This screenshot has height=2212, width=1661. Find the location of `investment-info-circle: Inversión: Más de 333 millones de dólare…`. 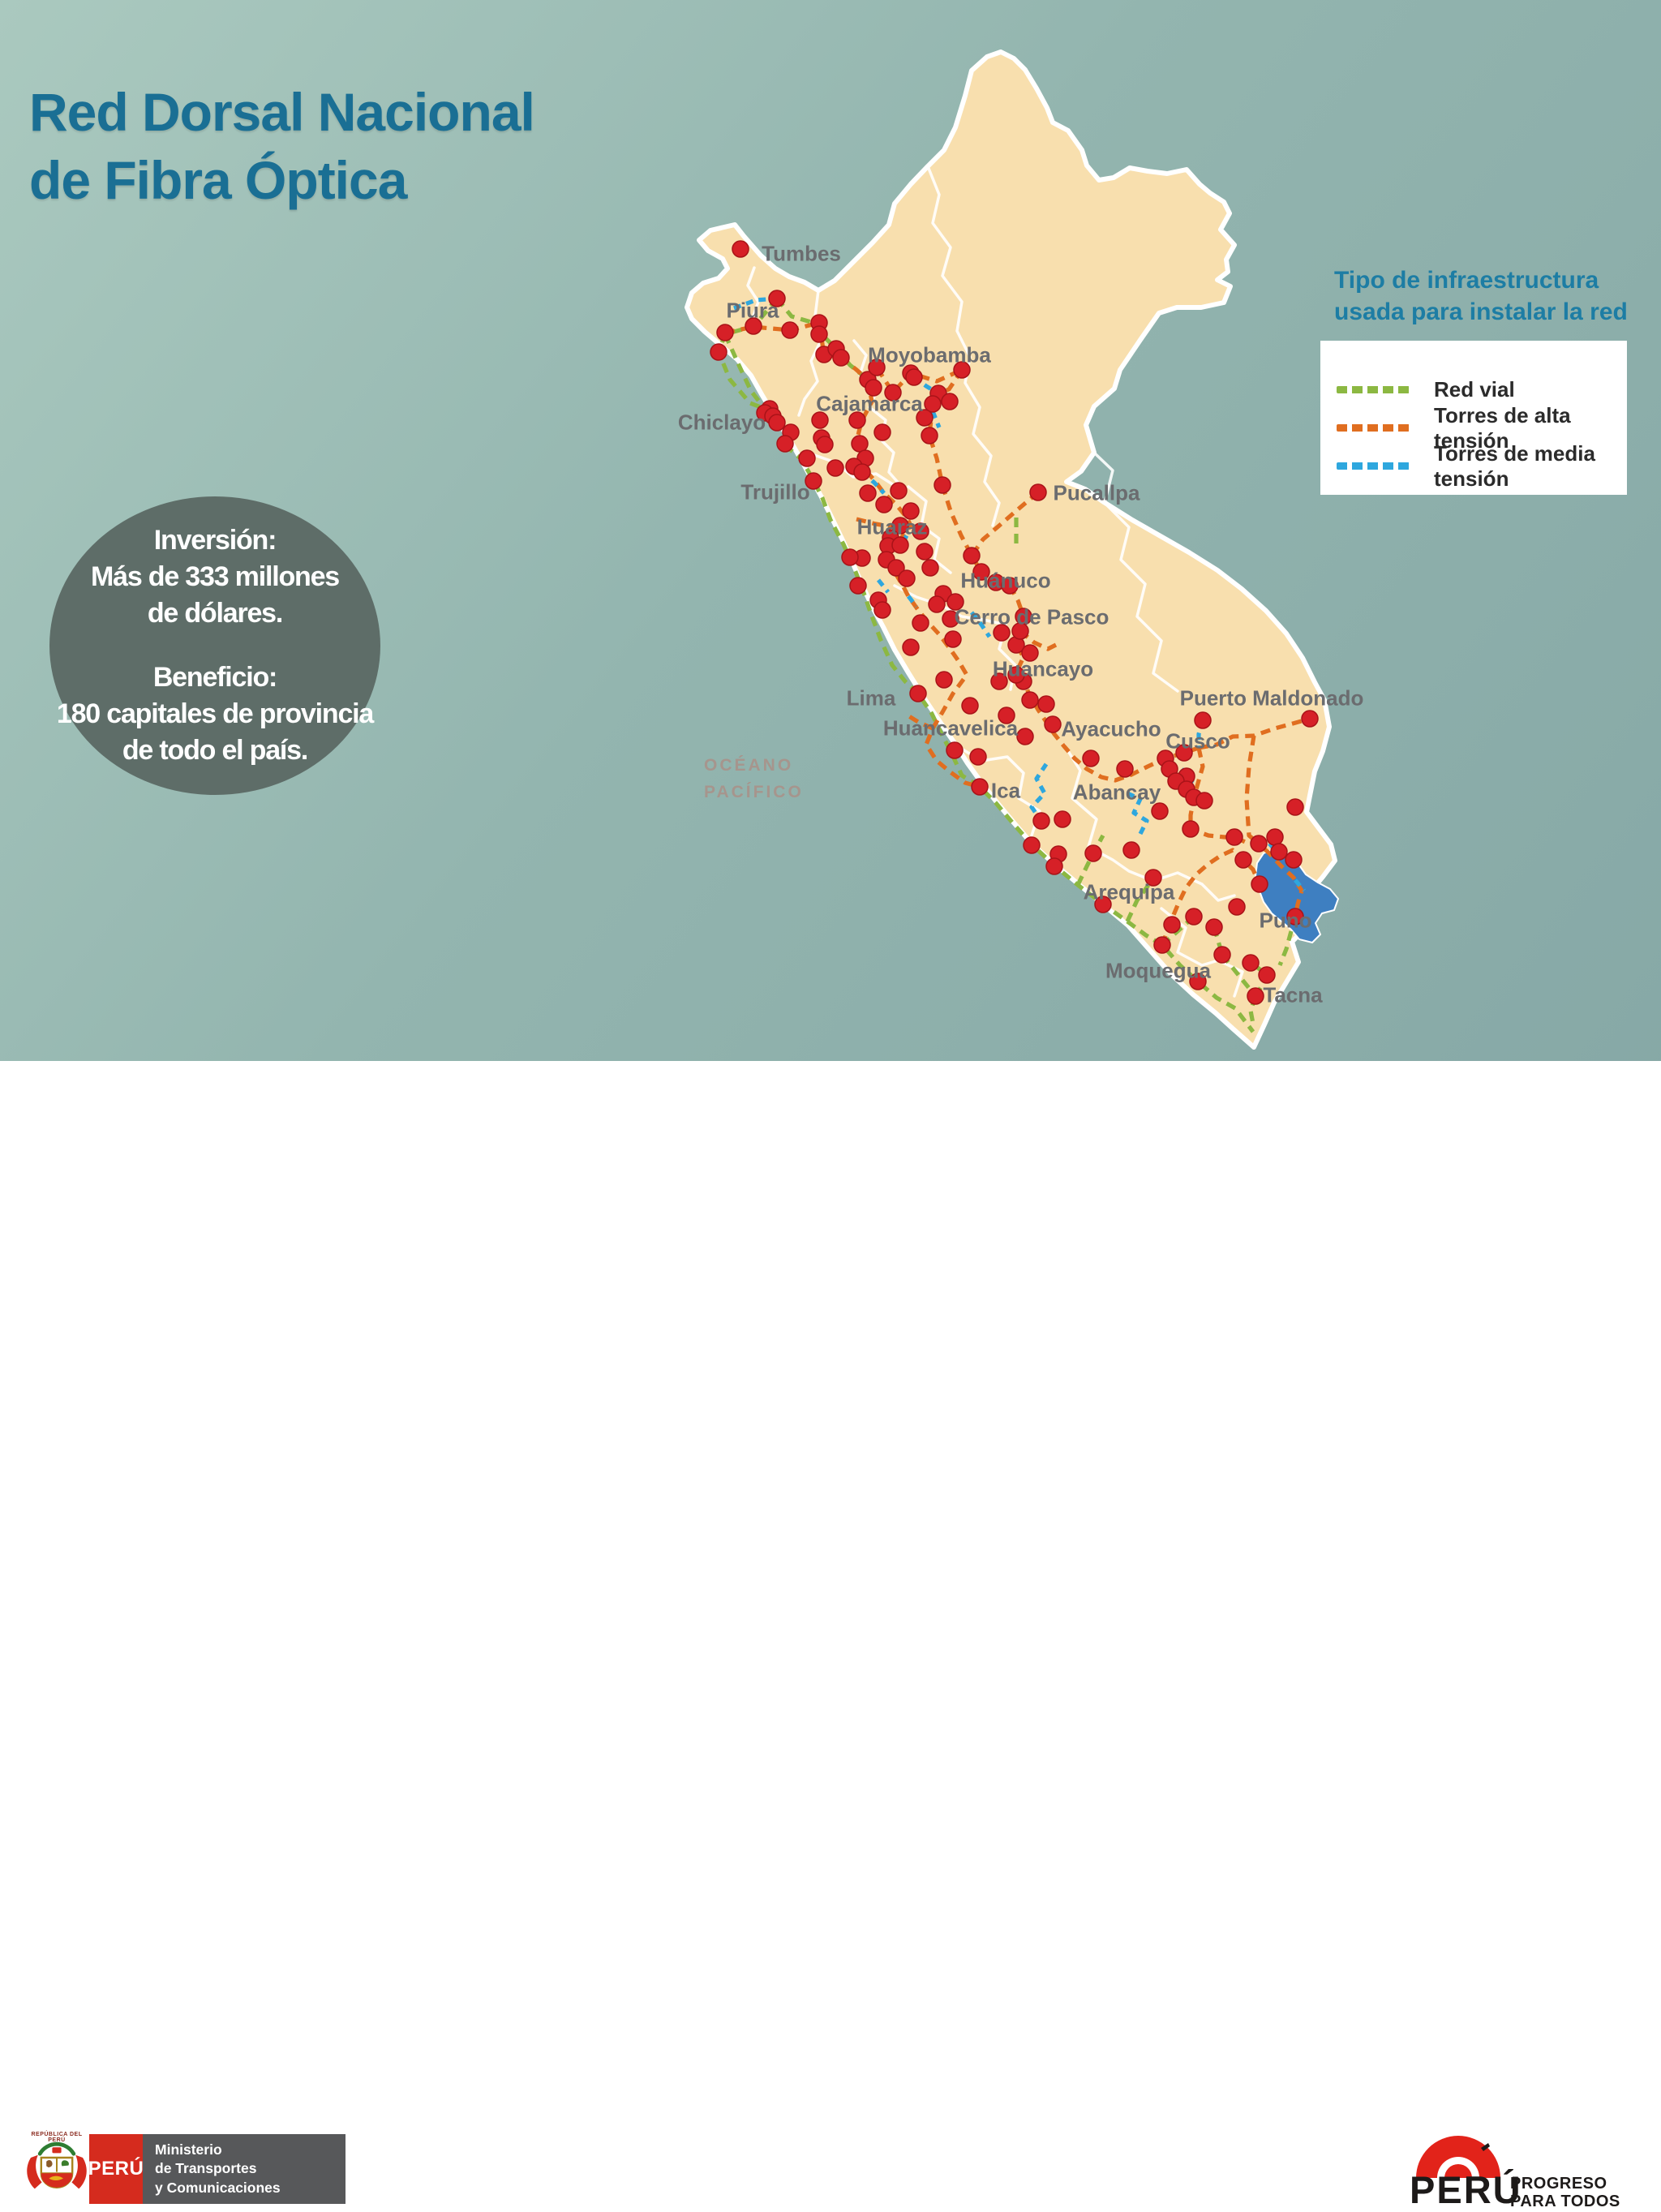

investment-info-circle: Inversión: Más de 333 millones de dólare… is located at coordinates (214, 645).